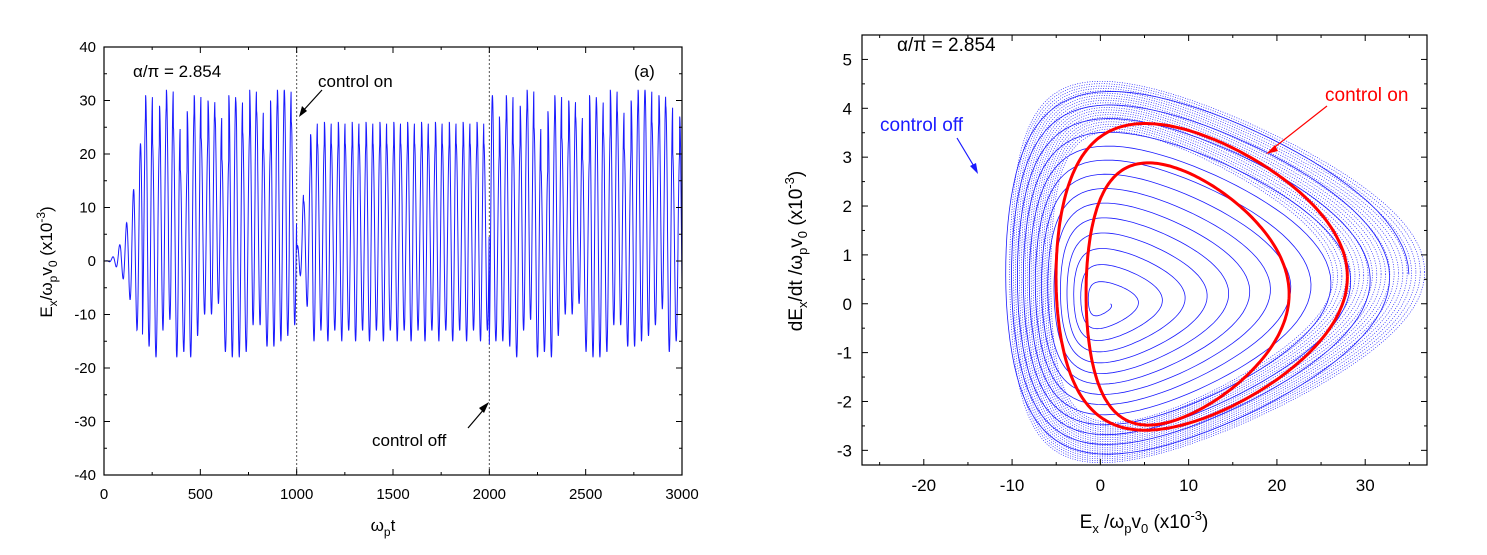 This screenshot has height=555, width=1487. What do you see at coordinates (47, 261) in the screenshot?
I see `panel-a-y-axis-label: Ex/ωpv0 (x10-3)` at bounding box center [47, 261].